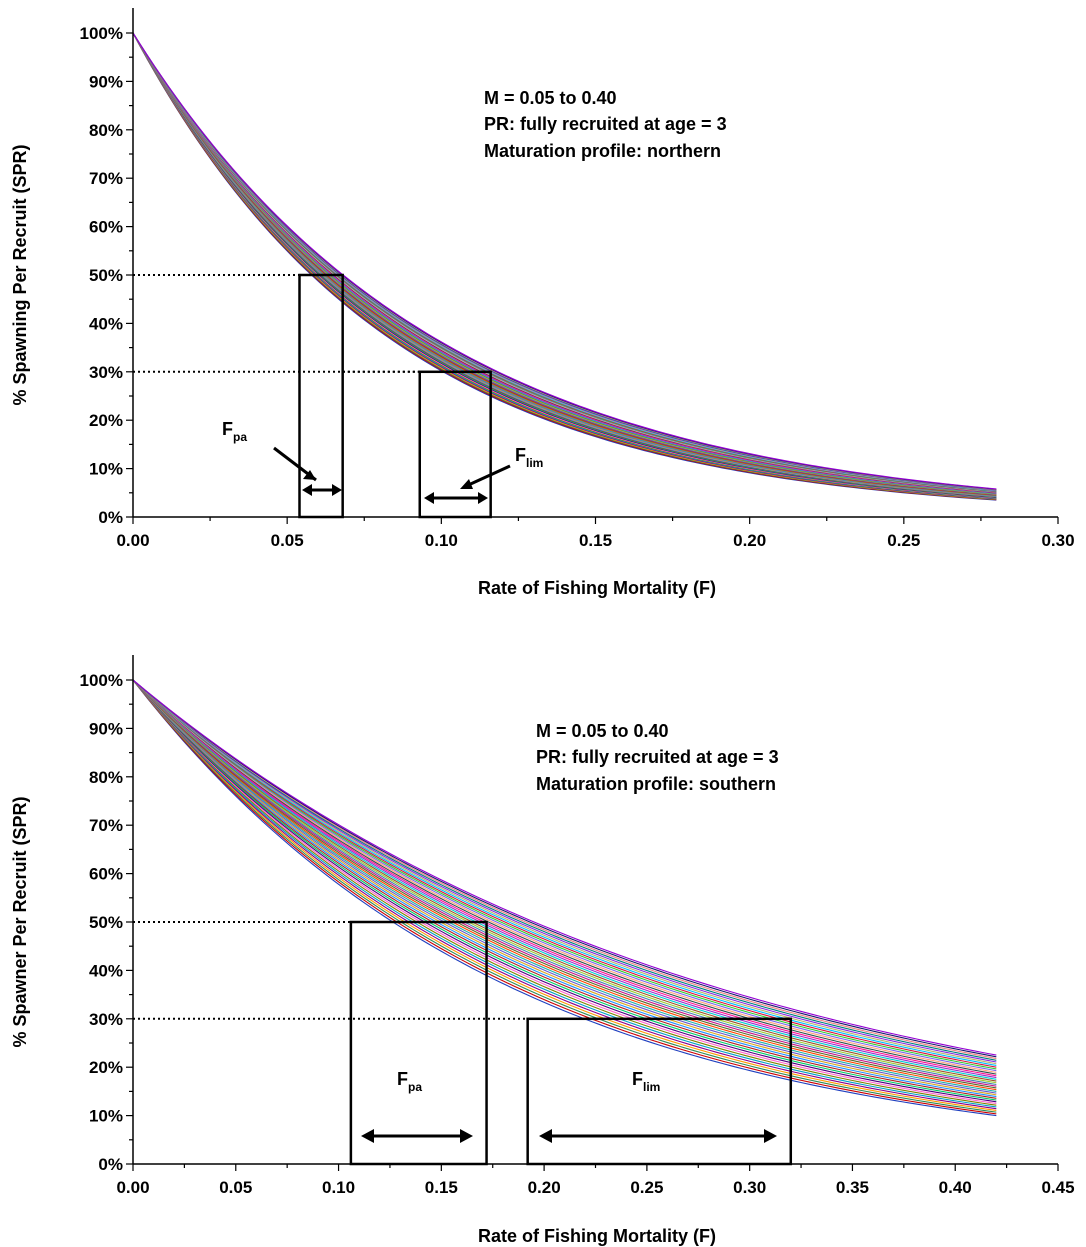  What do you see at coordinates (106, 777) in the screenshot?
I see `y-tick-label: 80%` at bounding box center [106, 777].